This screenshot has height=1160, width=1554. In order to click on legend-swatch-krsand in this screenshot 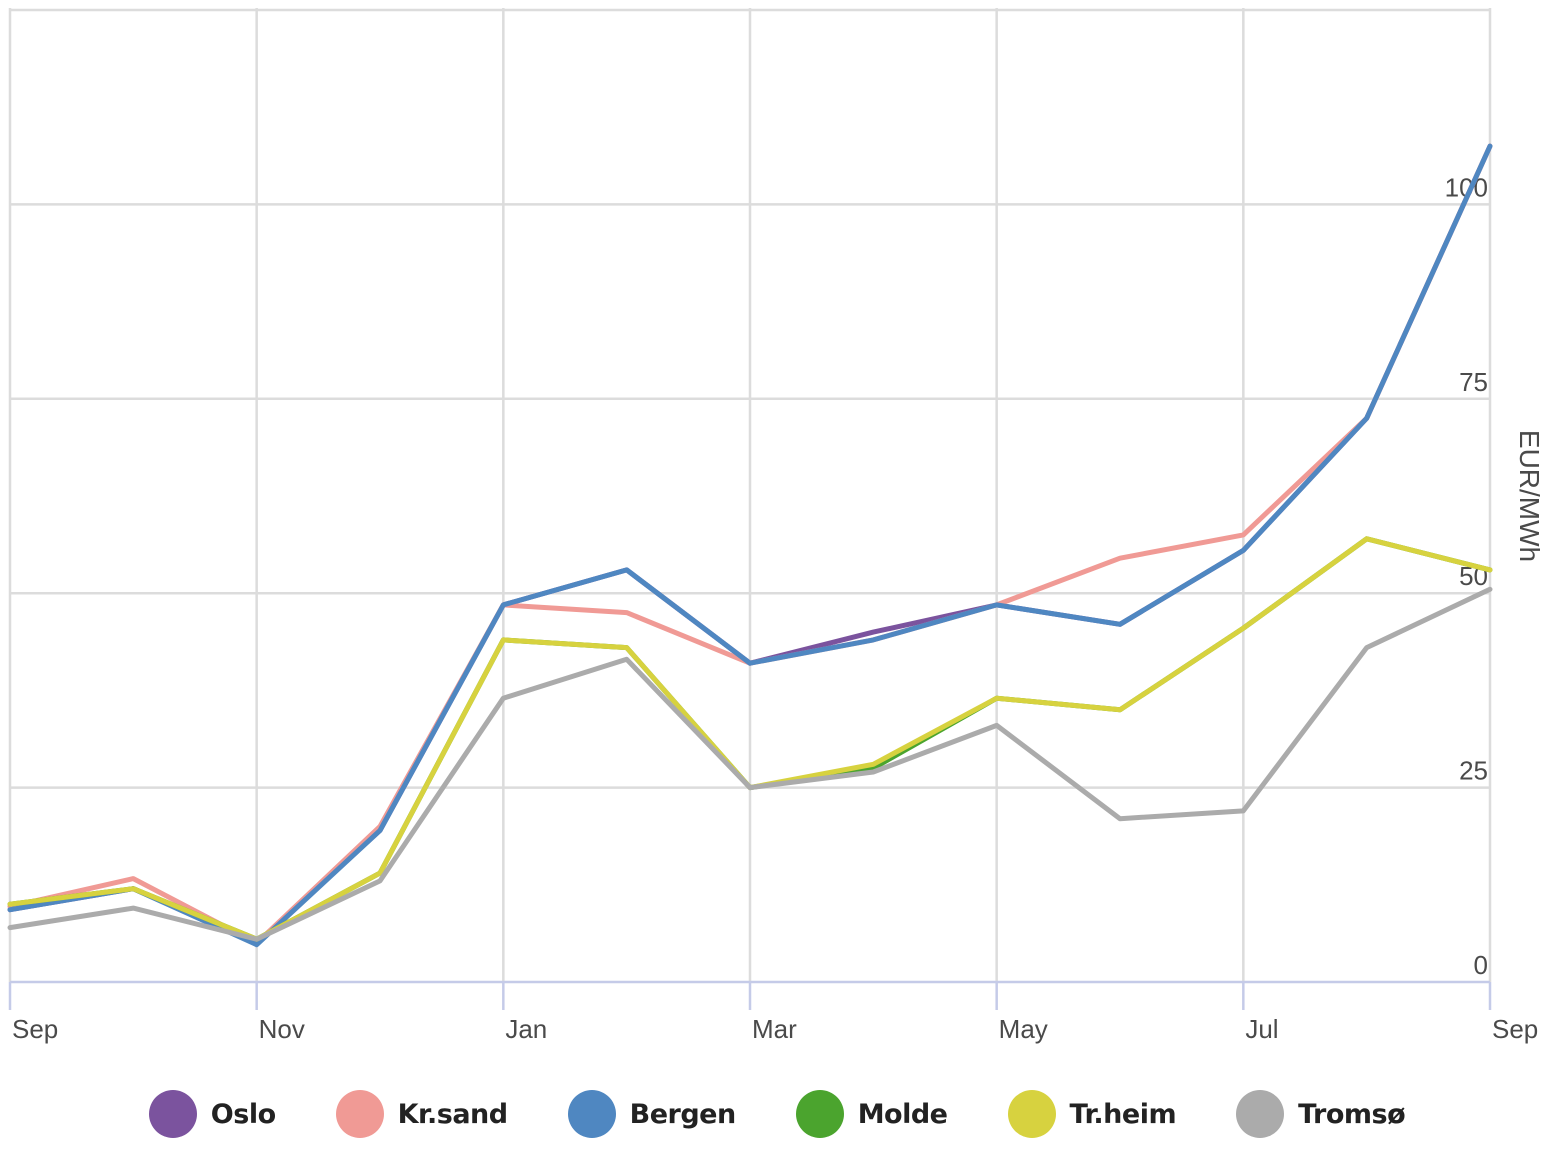, I will do `click(359, 1114)`.